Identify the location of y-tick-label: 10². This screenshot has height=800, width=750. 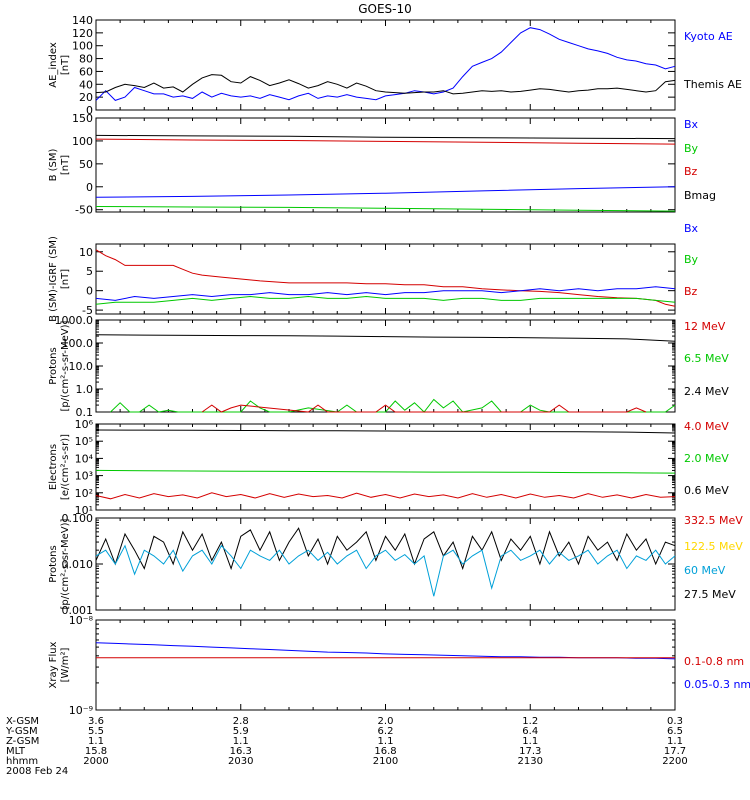
(84, 493).